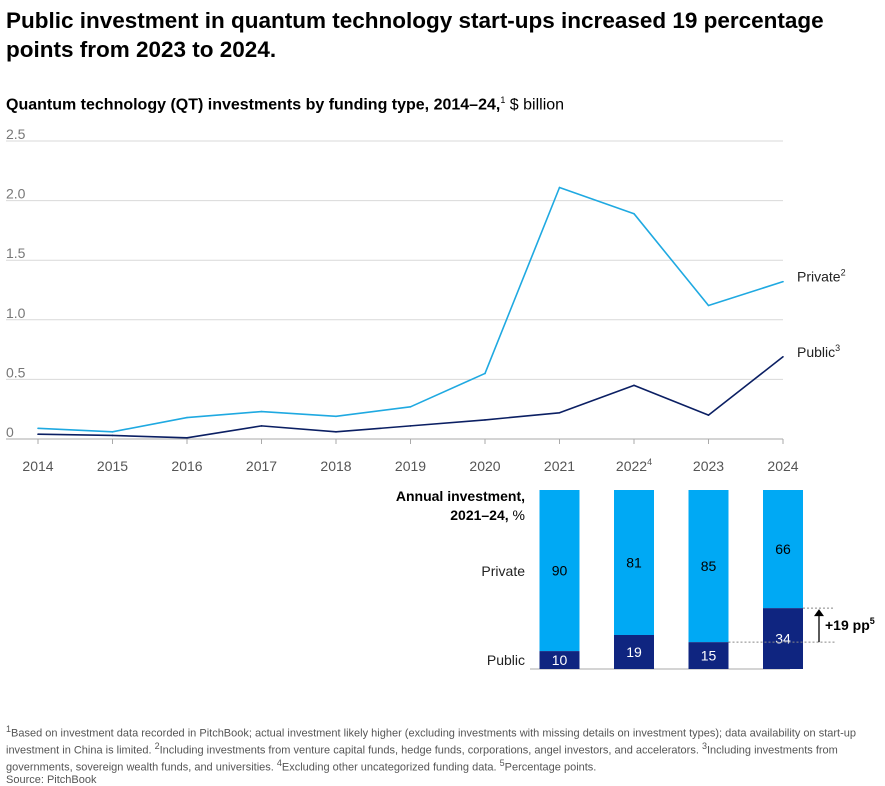 Image resolution: width=885 pixels, height=786 pixels. What do you see at coordinates (279, 762) in the screenshot?
I see `footnote-4-marker: 4` at bounding box center [279, 762].